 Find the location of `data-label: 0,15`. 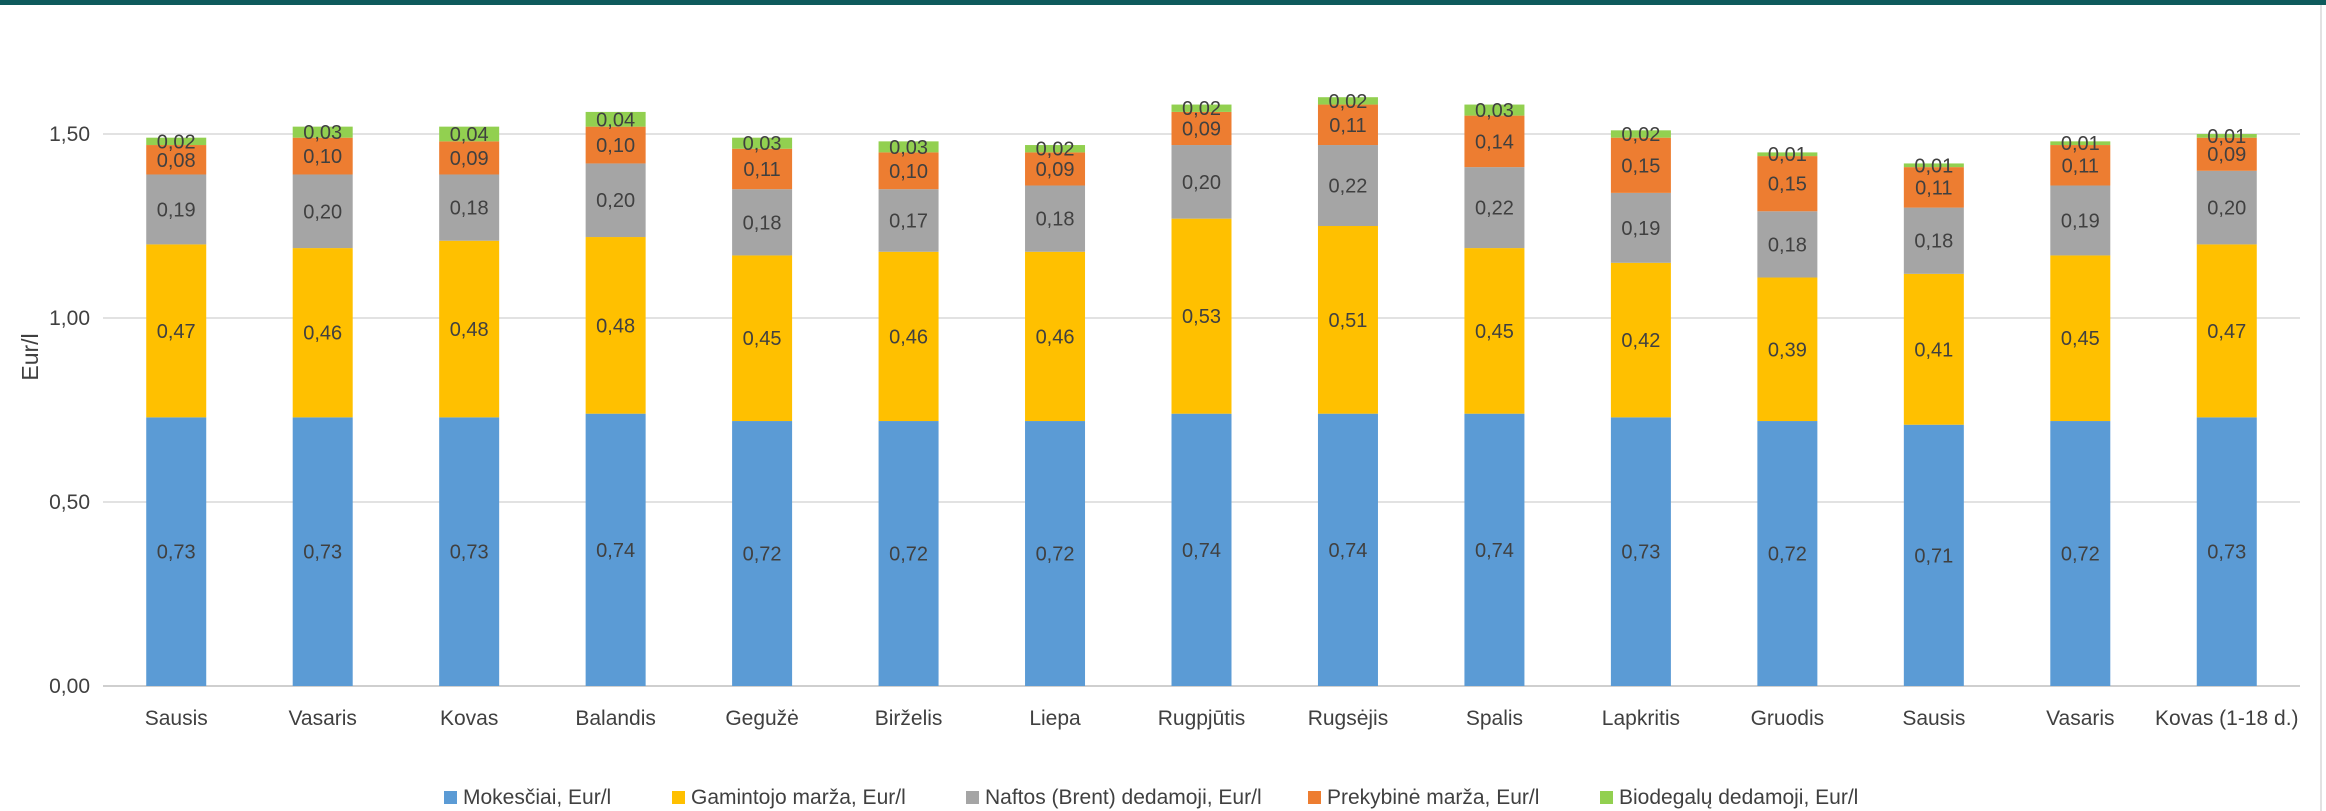

data-label: 0,15 is located at coordinates (1787, 185).